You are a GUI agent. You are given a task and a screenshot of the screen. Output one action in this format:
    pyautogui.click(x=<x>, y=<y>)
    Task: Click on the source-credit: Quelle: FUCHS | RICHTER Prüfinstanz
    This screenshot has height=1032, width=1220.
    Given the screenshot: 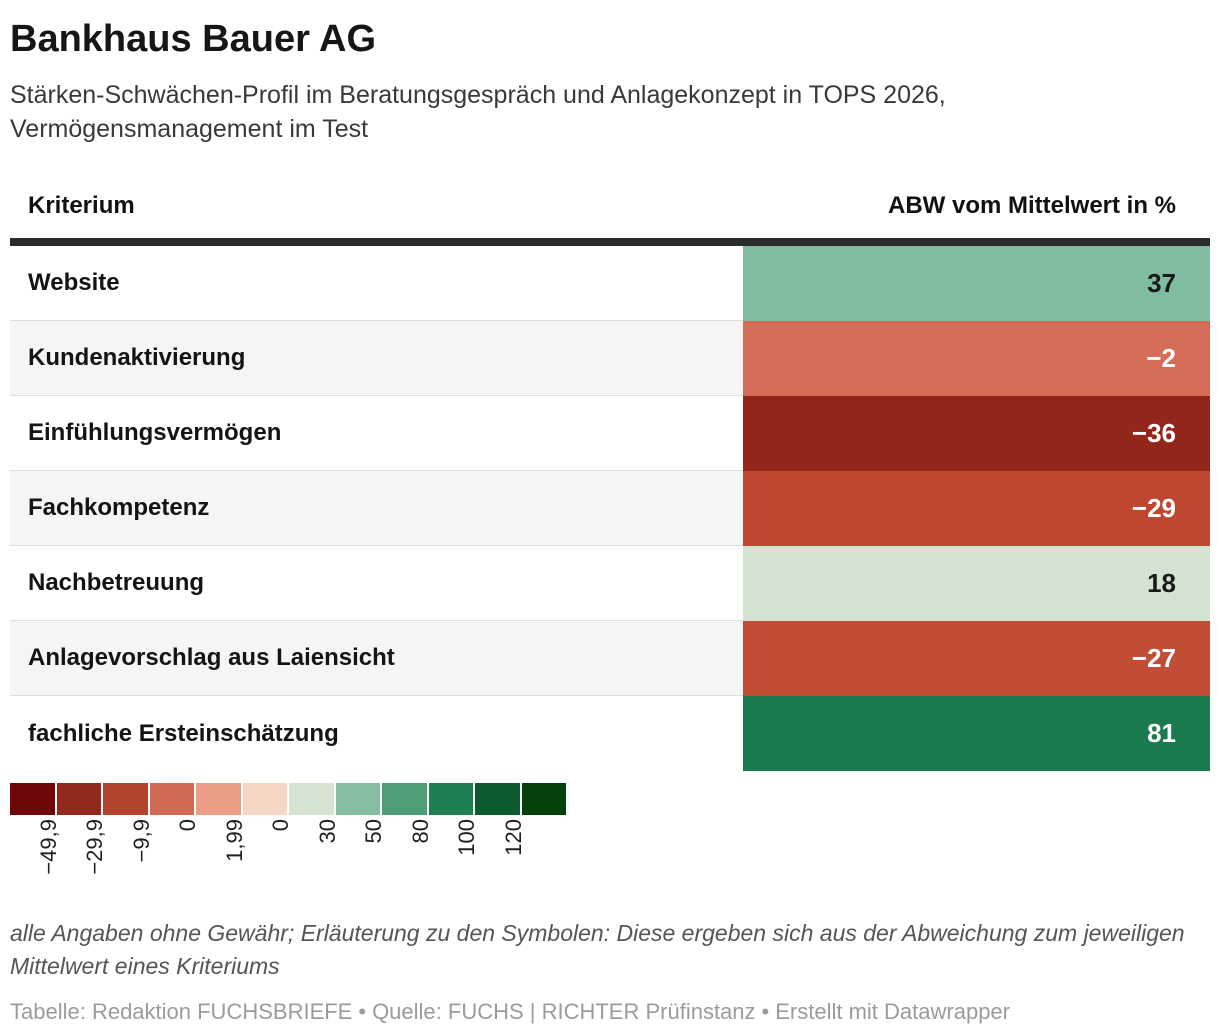 What is the action you would take?
    pyautogui.click(x=564, y=1011)
    